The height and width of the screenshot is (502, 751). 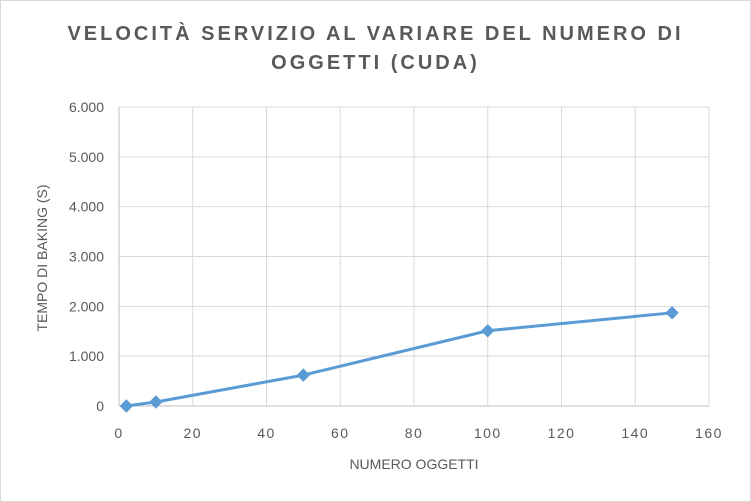 What do you see at coordinates (86, 157) in the screenshot?
I see `y-tick-label: 5.000` at bounding box center [86, 157].